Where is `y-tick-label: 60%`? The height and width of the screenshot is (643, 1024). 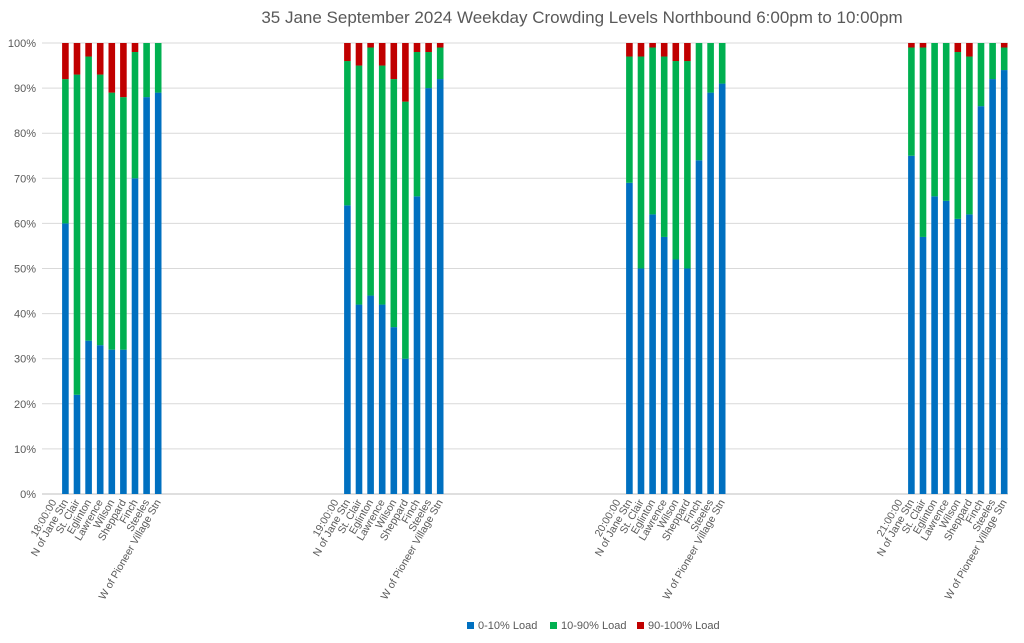
y-tick-label: 60% is located at coordinates (25, 224).